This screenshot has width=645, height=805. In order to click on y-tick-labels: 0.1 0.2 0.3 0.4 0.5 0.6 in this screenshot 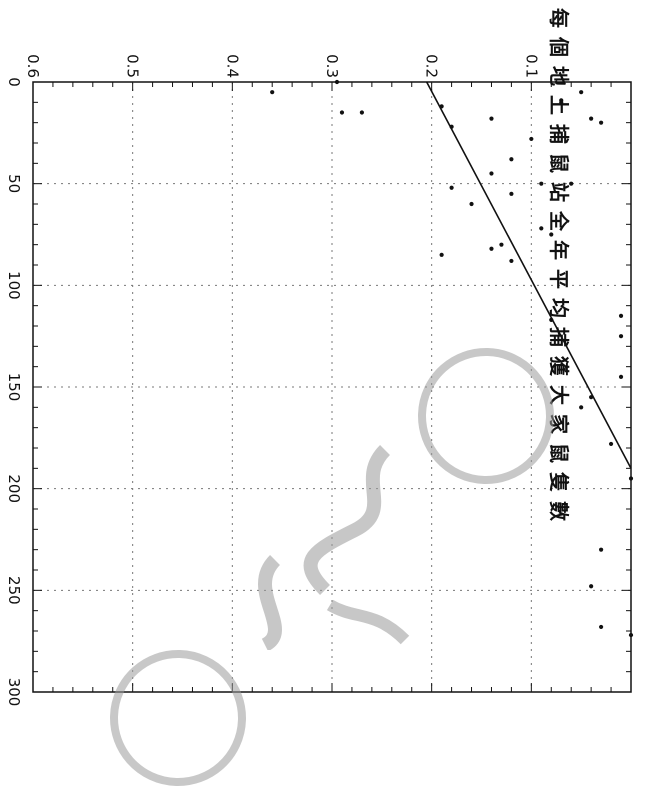, I will do `click(282, 66)`.